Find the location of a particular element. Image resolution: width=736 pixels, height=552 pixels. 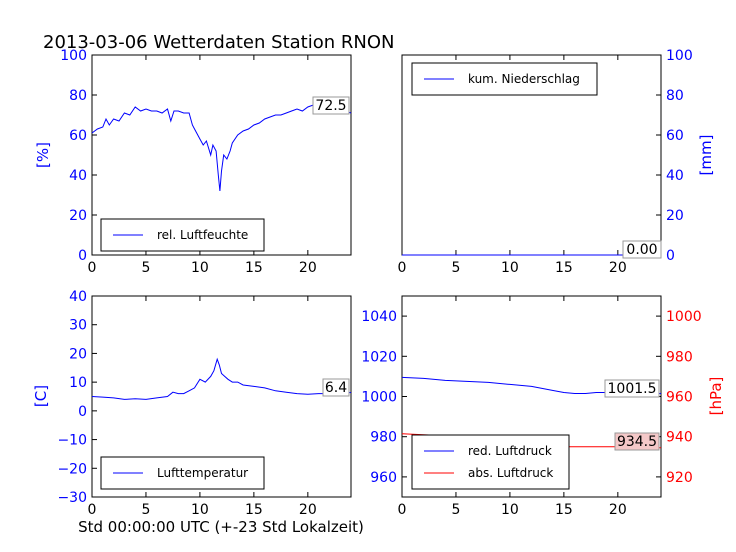

panel-2-ytick-label: 100 is located at coordinates (679, 56).